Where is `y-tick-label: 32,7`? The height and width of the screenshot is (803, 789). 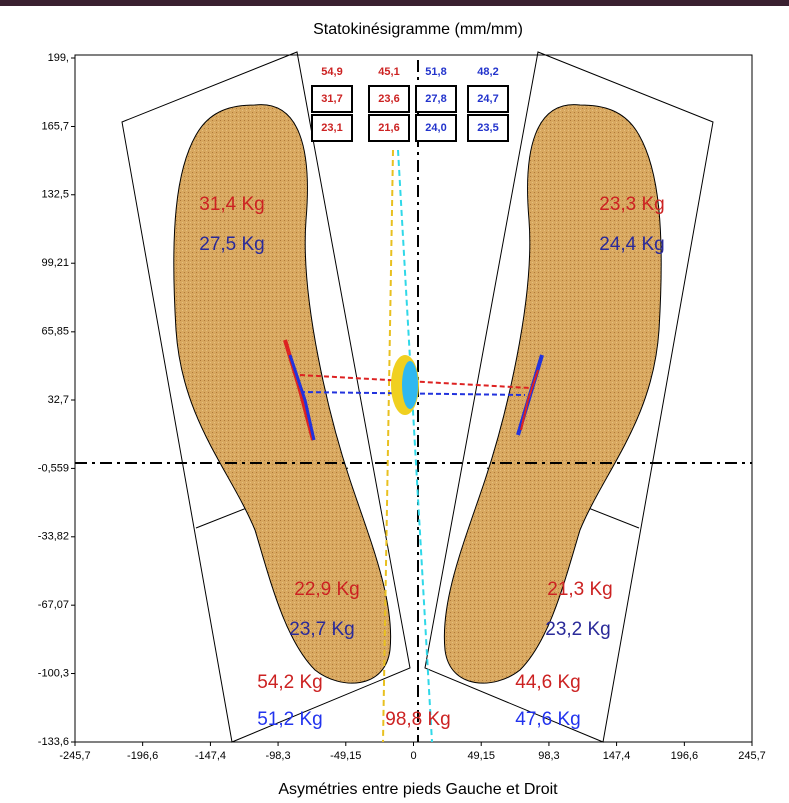 y-tick-label: 32,7 is located at coordinates (58, 400).